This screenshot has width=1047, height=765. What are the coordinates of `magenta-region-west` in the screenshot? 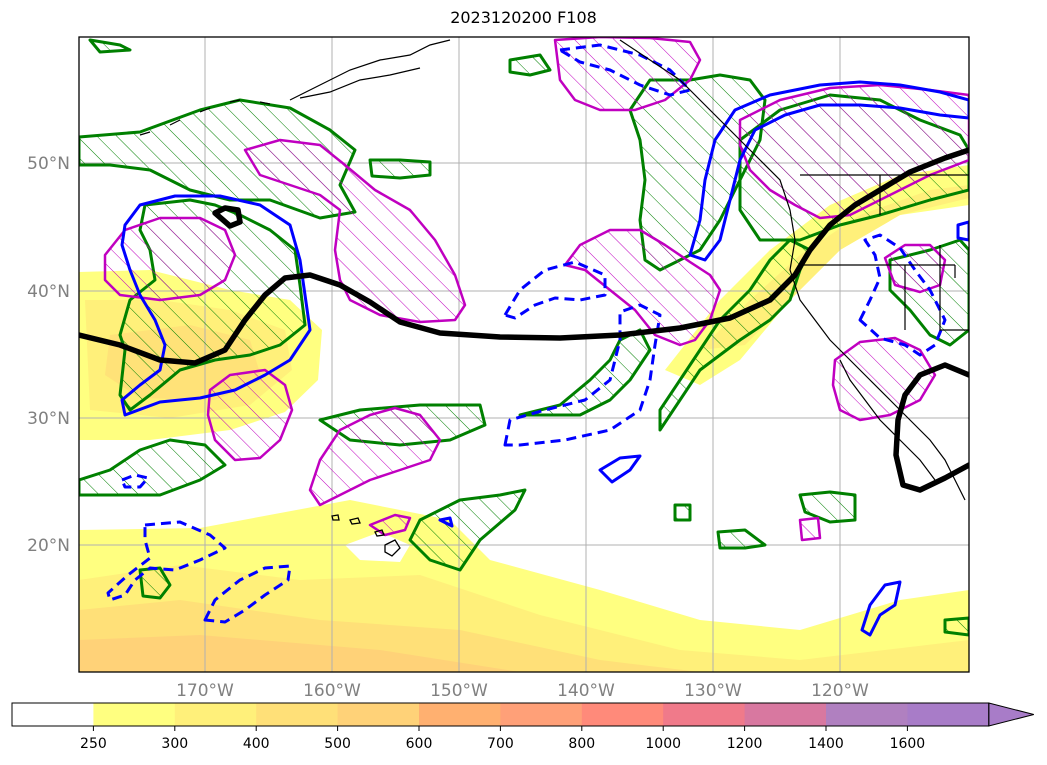 It's located at (170, 259).